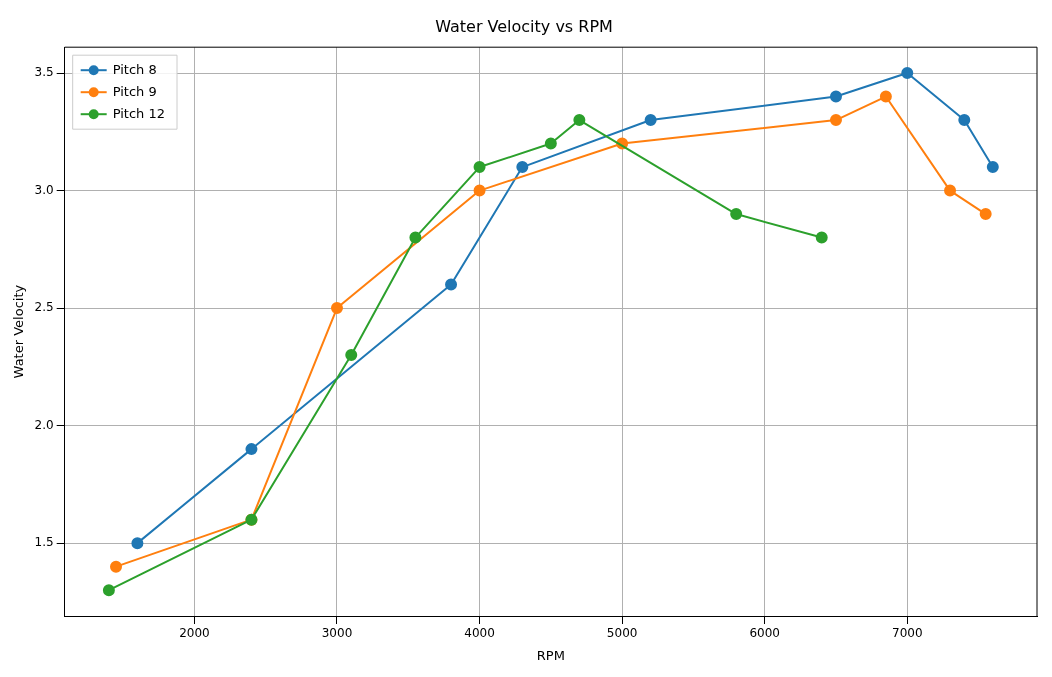 This screenshot has width=1052, height=677. I want to click on chart-title: Water Velocity vs RPM, so click(524, 26).